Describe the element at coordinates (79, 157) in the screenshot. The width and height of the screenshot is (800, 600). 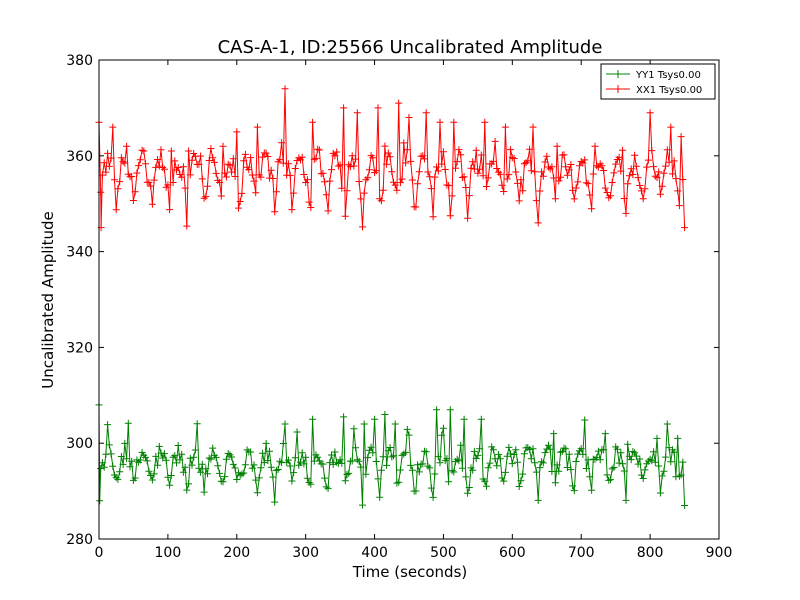
I see `y-tick-label: 360` at that location.